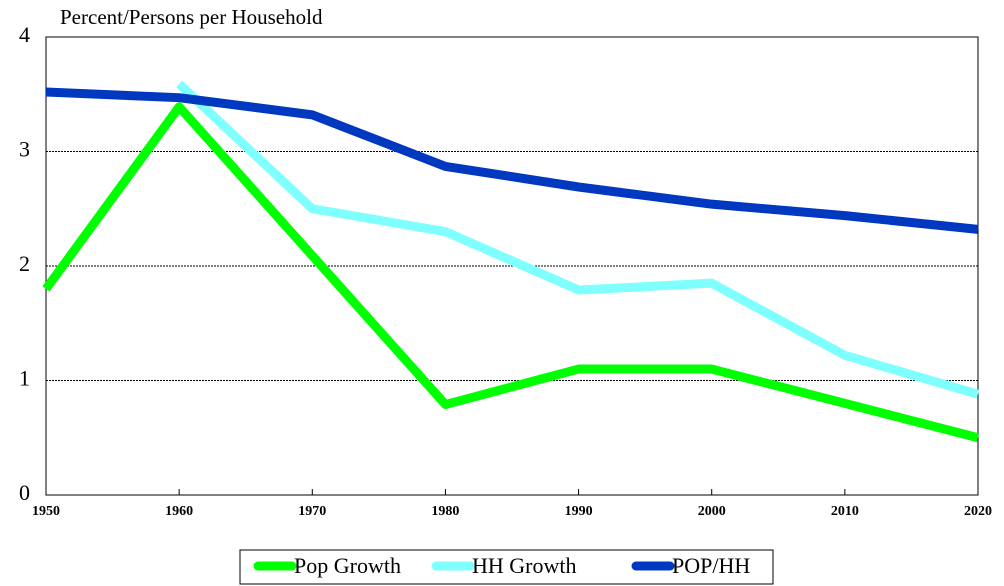 The width and height of the screenshot is (1004, 586). Describe the element at coordinates (978, 511) in the screenshot. I see `x-tick-label: 2020` at that location.